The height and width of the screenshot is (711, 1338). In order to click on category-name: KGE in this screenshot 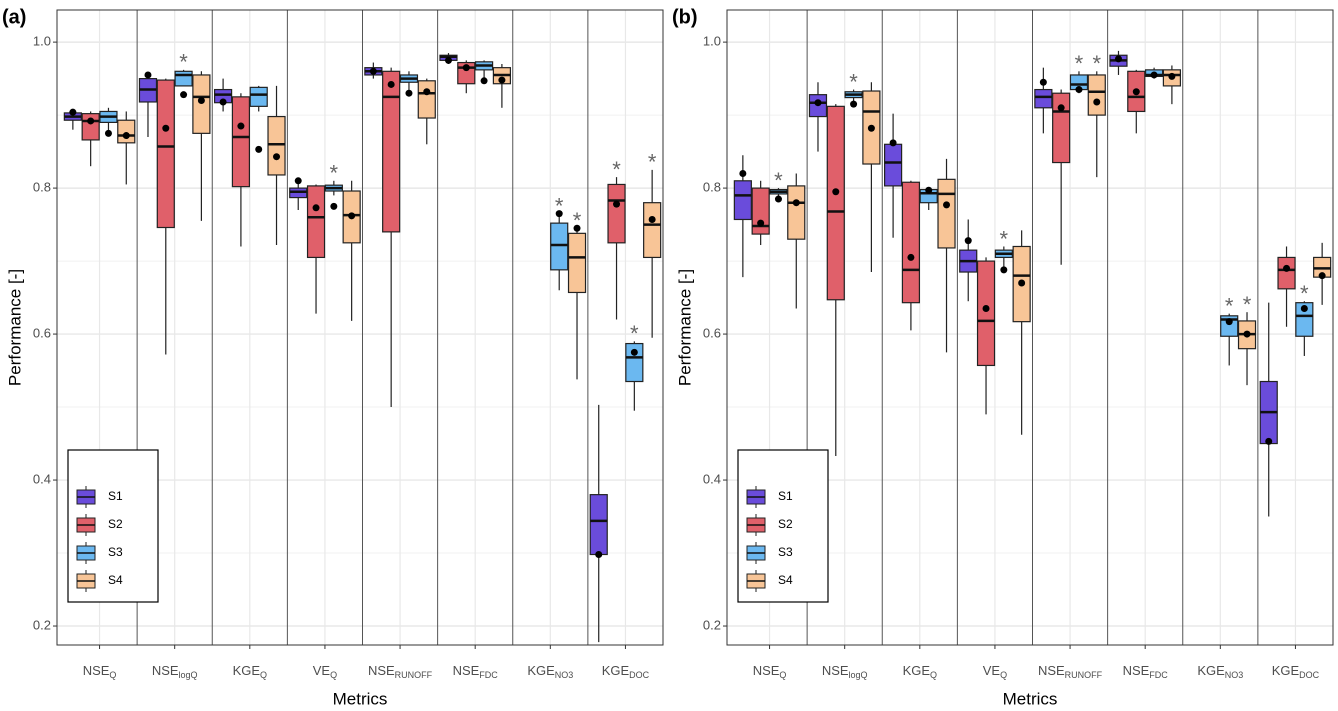, I will do `click(917, 670)`.